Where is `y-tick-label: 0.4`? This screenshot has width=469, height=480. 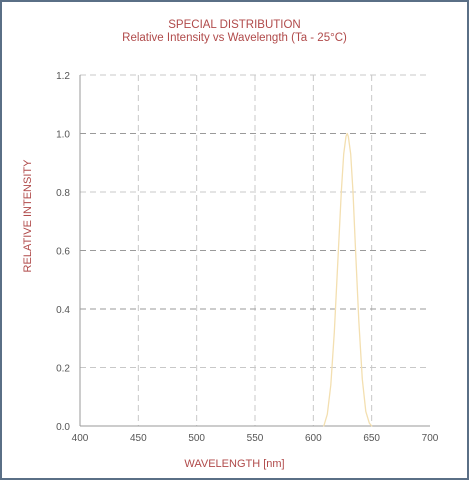
y-tick-label: 0.4 is located at coordinates (63, 310).